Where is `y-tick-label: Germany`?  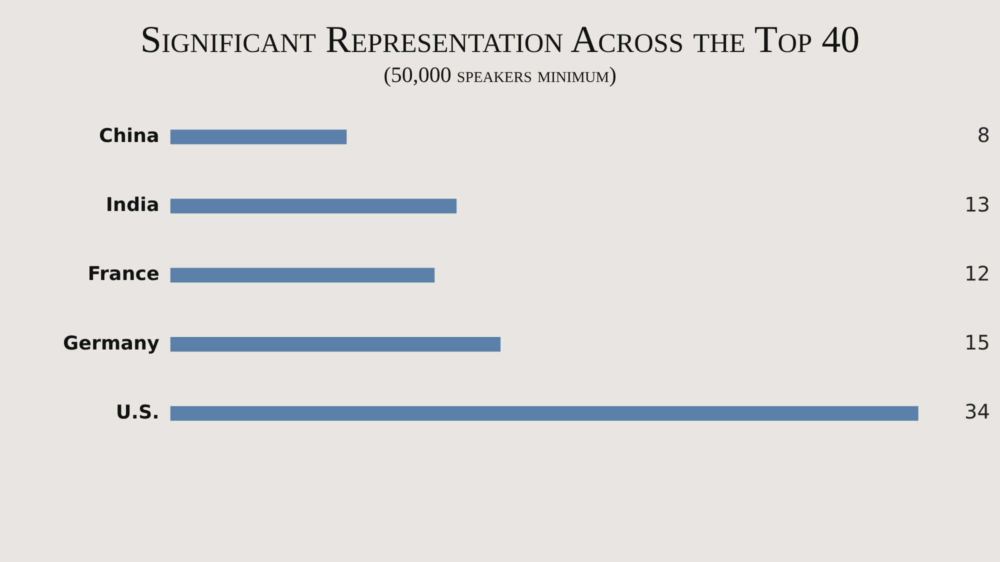
y-tick-label: Germany is located at coordinates (111, 343).